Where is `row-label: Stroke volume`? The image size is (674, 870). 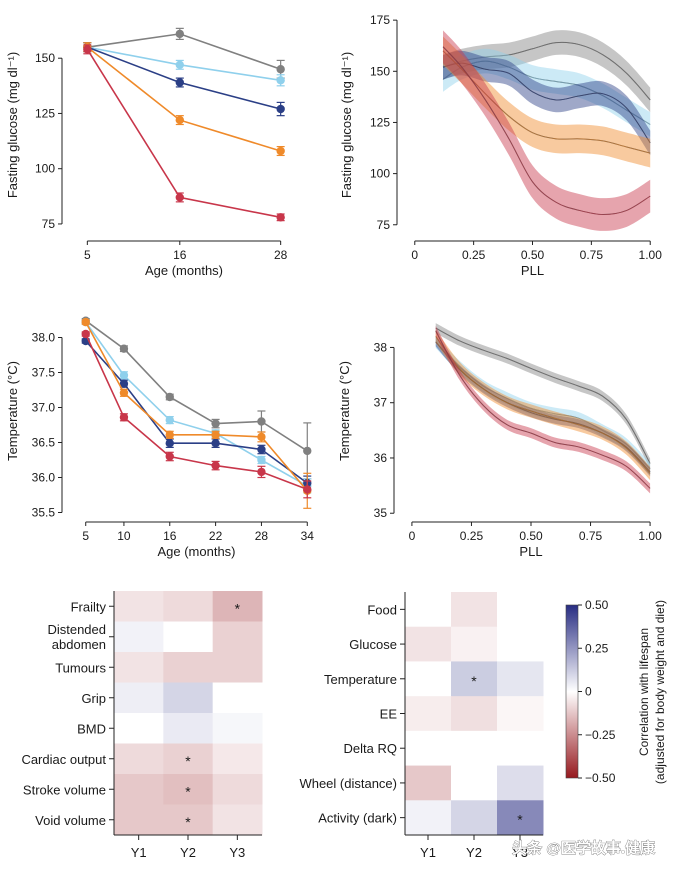 row-label: Stroke volume is located at coordinates (64, 789).